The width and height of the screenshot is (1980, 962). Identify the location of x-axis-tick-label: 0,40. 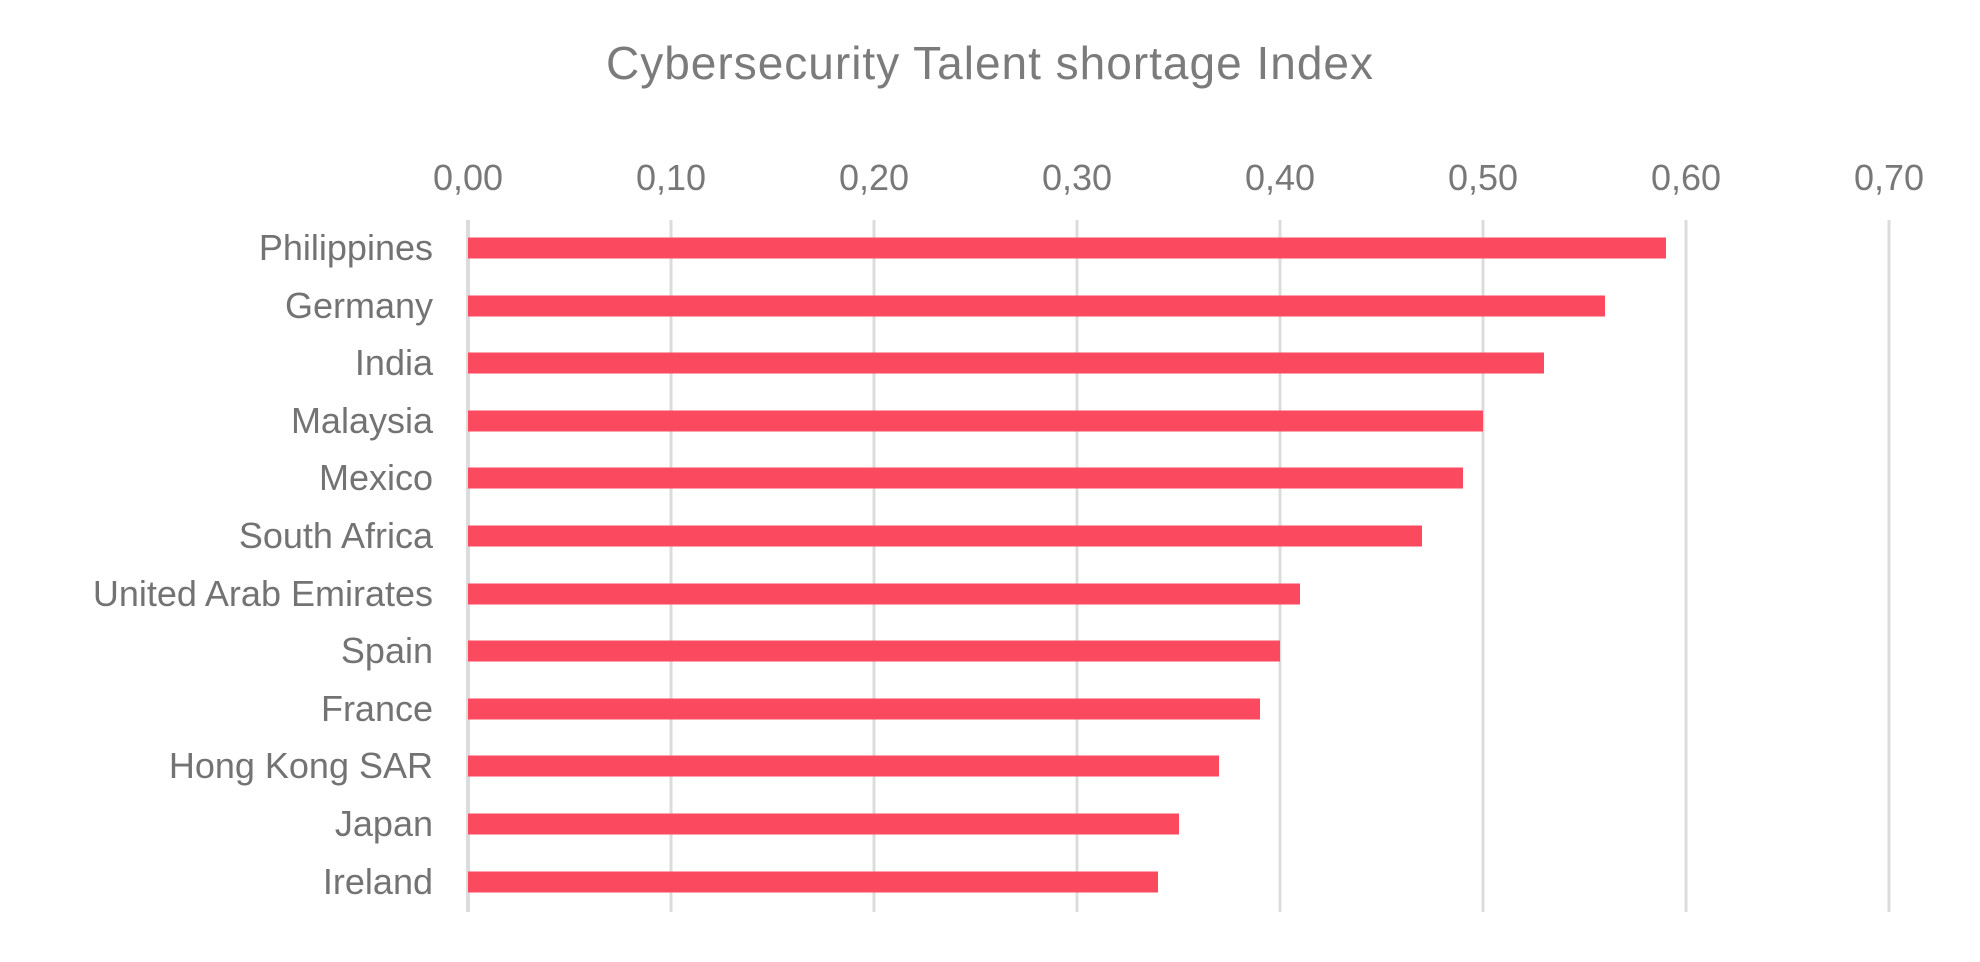
(1280, 177).